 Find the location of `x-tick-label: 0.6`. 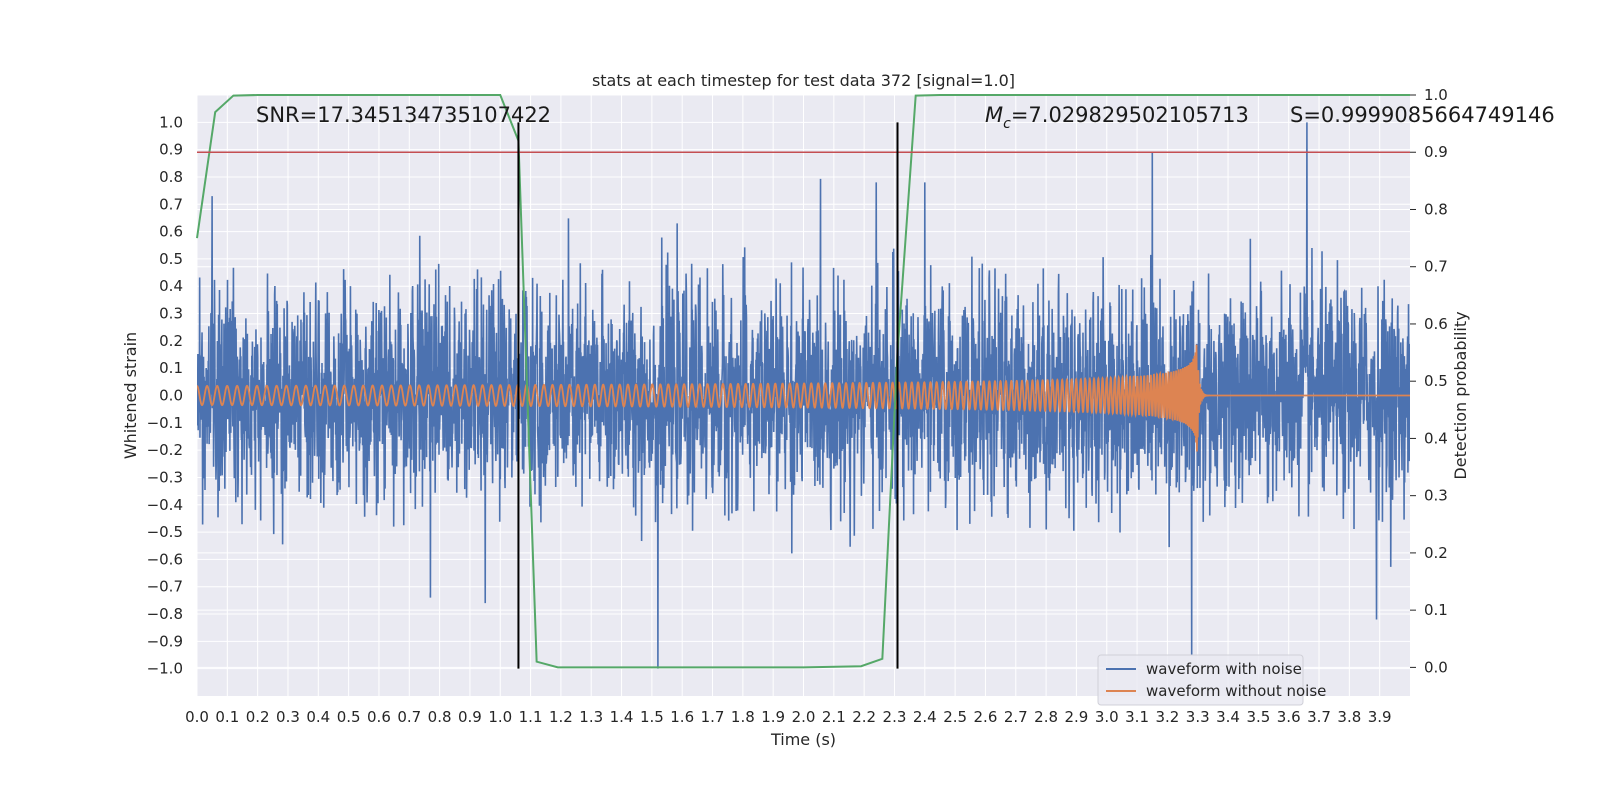

x-tick-label: 0.6 is located at coordinates (379, 717).